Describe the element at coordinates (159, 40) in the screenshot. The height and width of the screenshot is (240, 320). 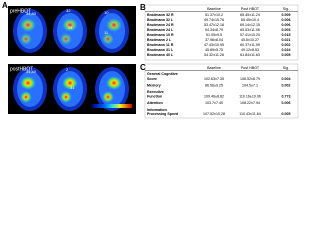
I see `row-label: Brodmann 2 L` at that location.